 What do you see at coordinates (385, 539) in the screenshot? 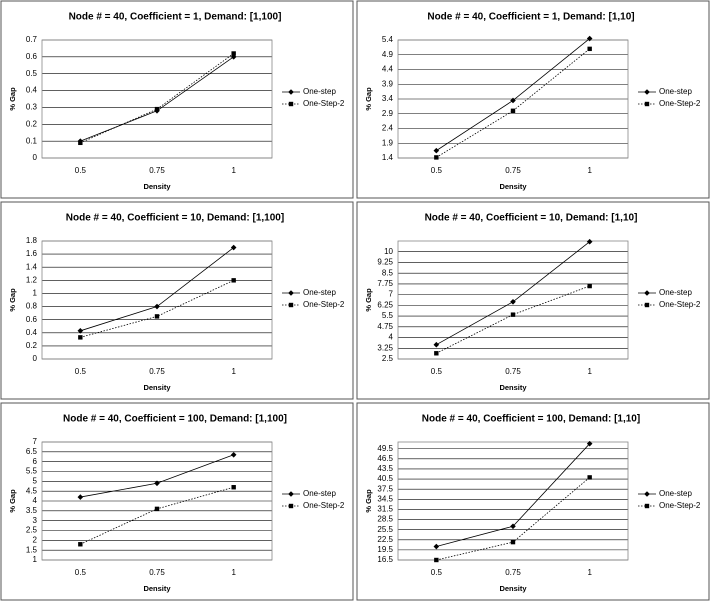
I see `y-tick-label: 22.5` at bounding box center [385, 539].